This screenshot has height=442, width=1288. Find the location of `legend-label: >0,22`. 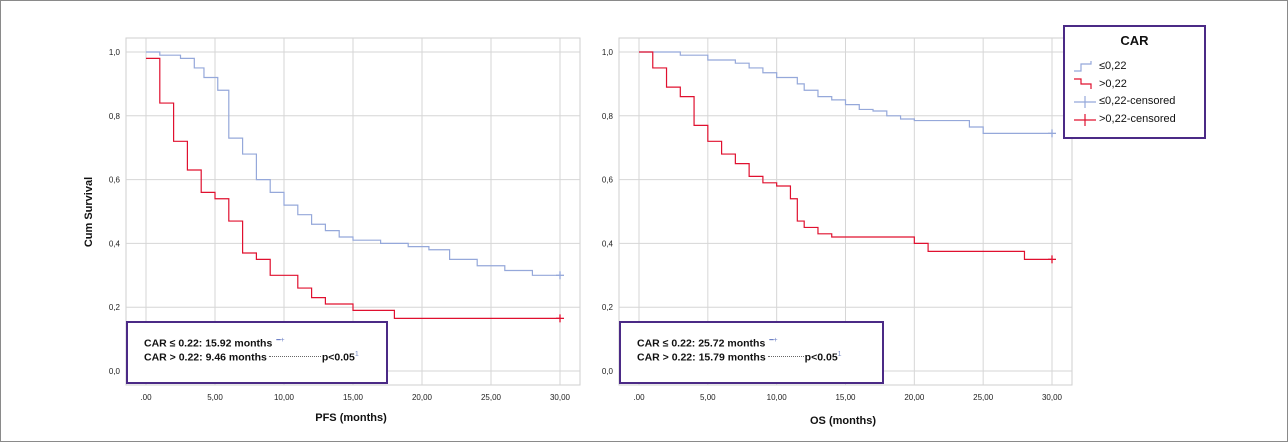

legend-label: >0,22 is located at coordinates (1113, 84).